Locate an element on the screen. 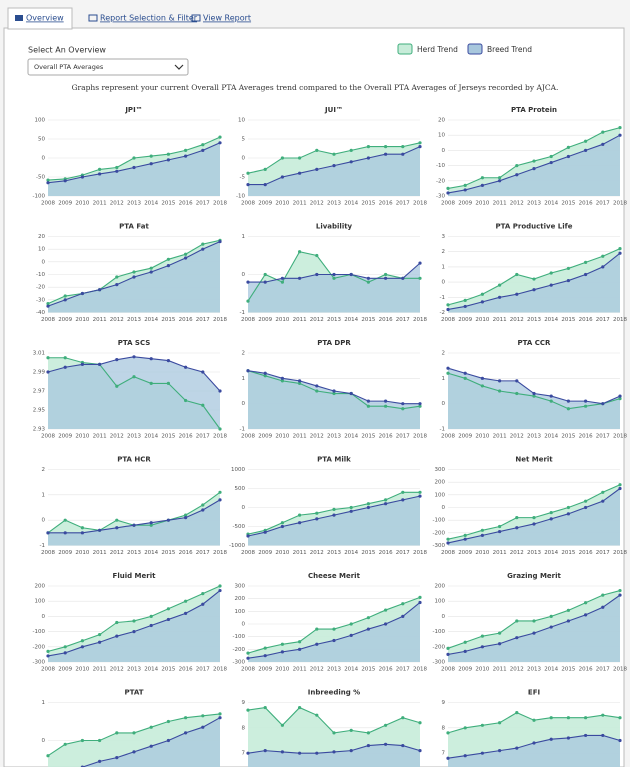 The image size is (630, 767). y-tick-label: 2 is located at coordinates (444, 252).